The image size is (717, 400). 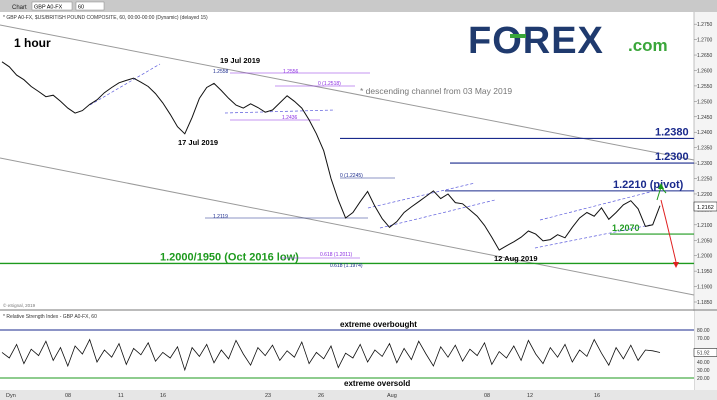 What do you see at coordinates (303, 396) in the screenshot?
I see `x-axis-labels: Dyn 08 11 16 23 26 Aug 08 12 16` at bounding box center [303, 396].